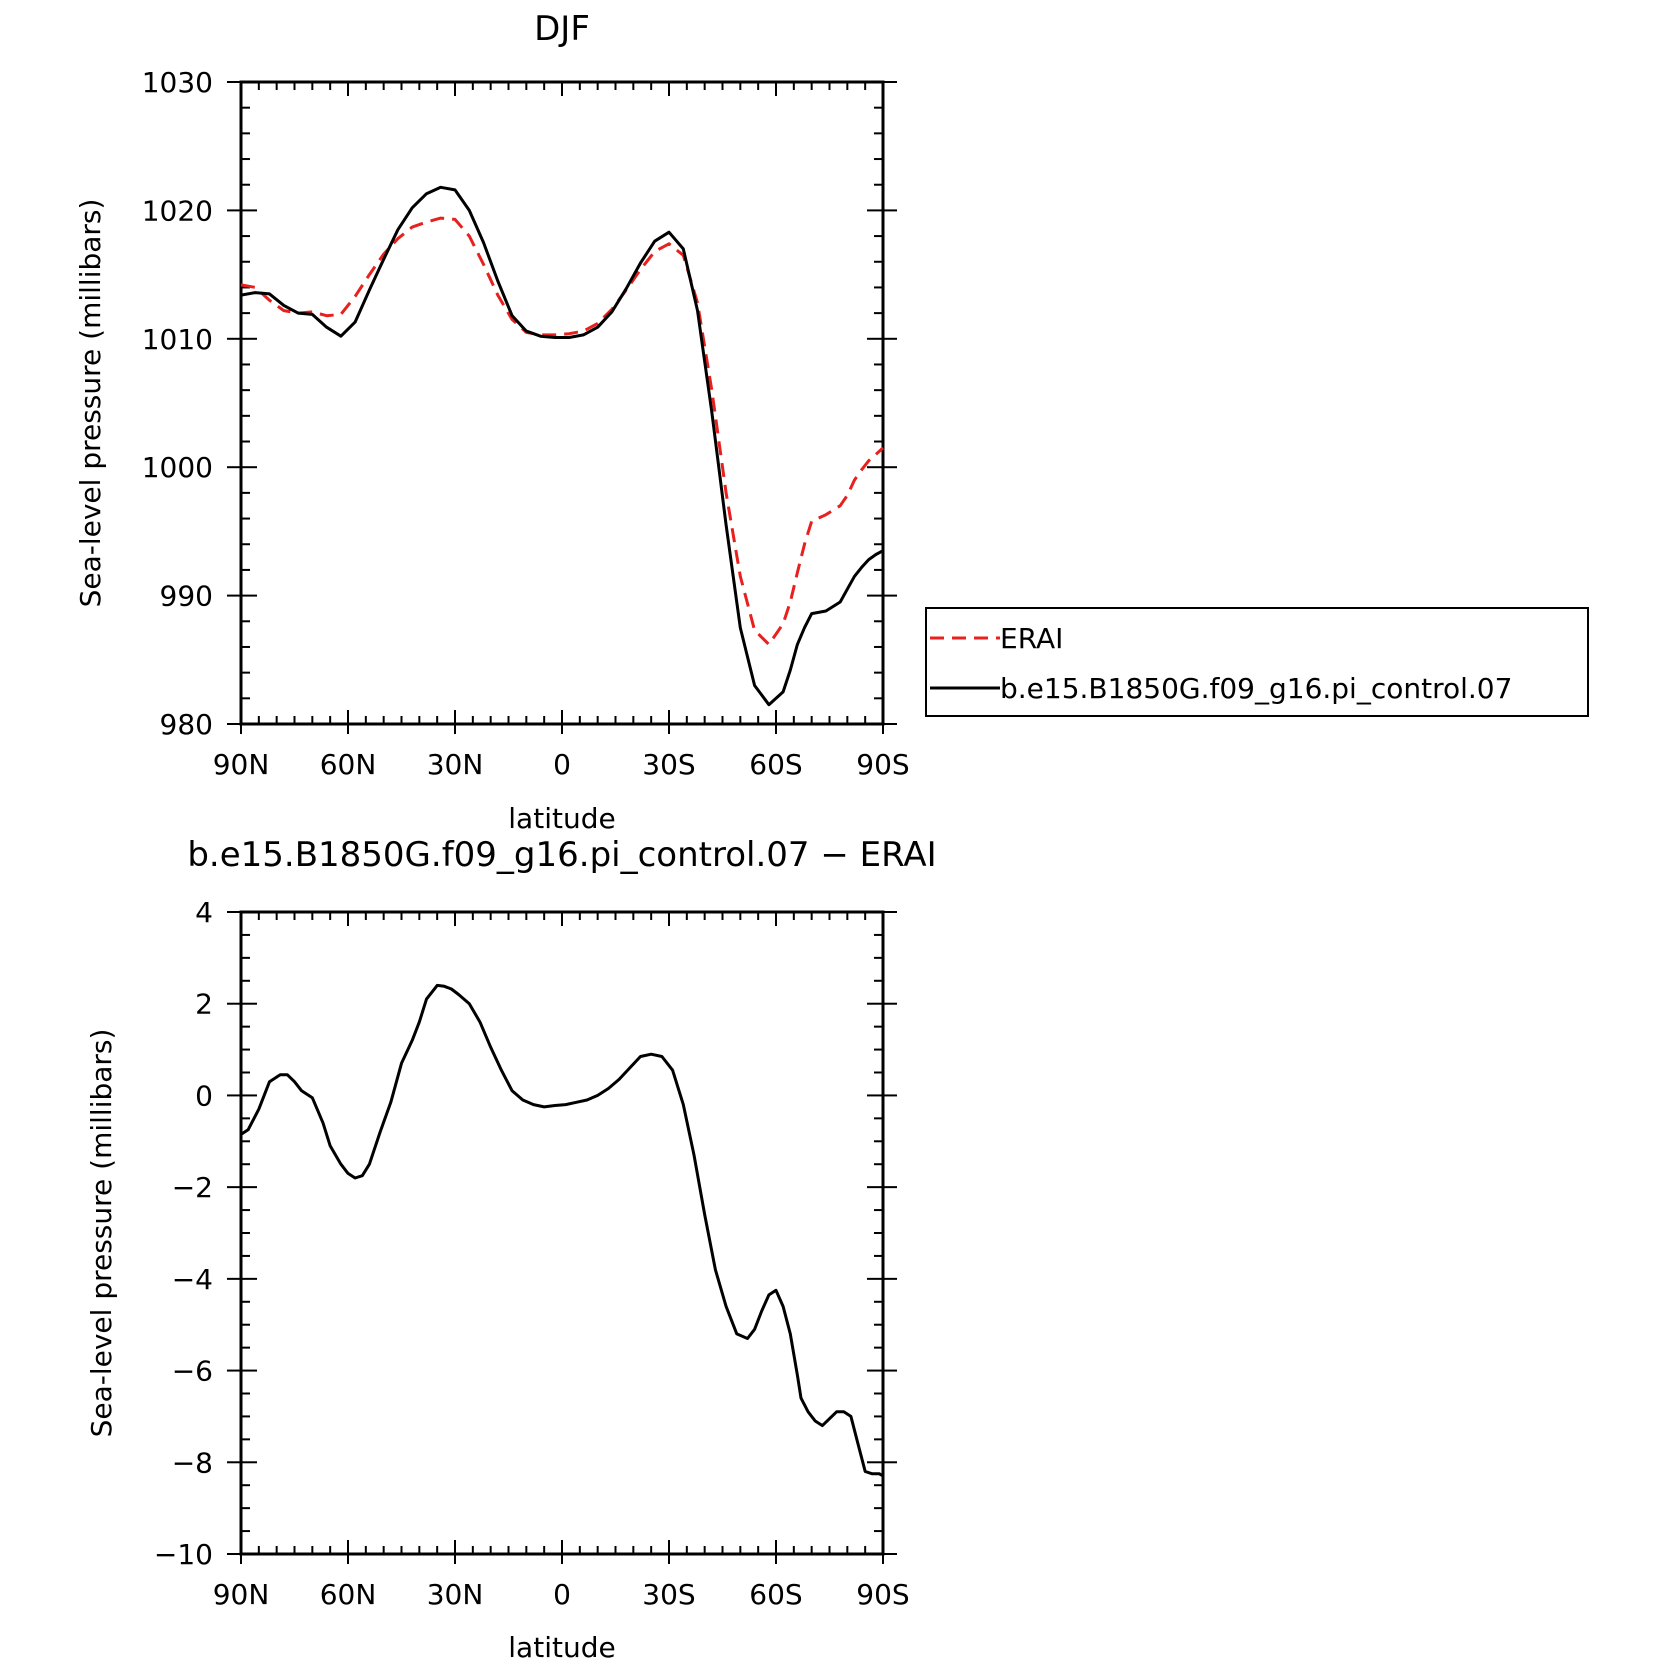 The height and width of the screenshot is (1663, 1663). What do you see at coordinates (183, 1554) in the screenshot?
I see `y-tick-label: −10` at bounding box center [183, 1554].